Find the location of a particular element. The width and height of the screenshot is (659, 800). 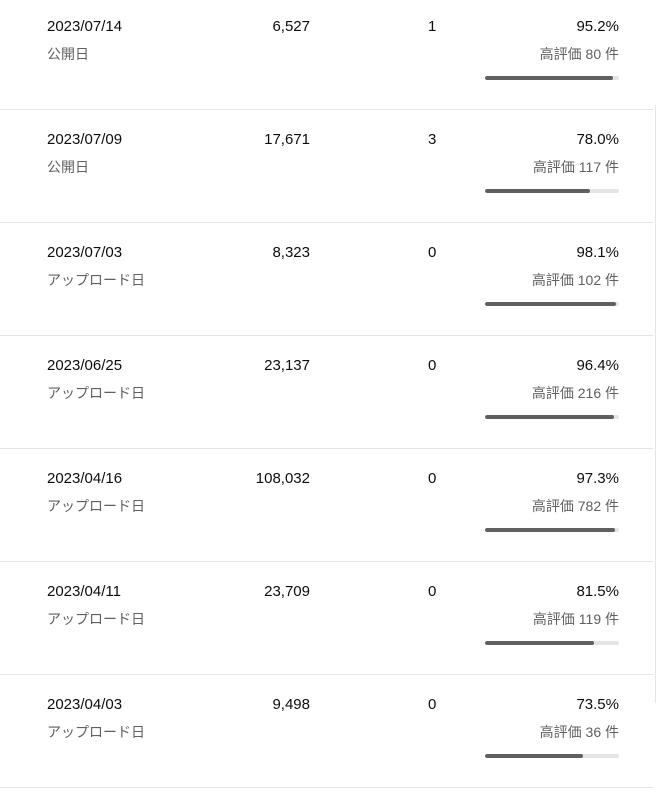

like-ratio: 95.2% is located at coordinates (597, 26).